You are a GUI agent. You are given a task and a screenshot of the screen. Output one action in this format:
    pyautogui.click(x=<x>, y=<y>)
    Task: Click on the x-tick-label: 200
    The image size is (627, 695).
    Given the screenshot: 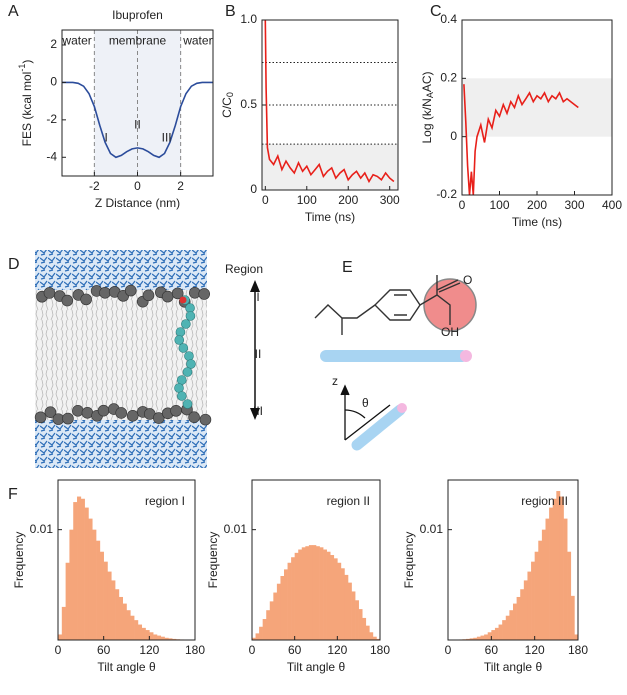 What is the action you would take?
    pyautogui.click(x=348, y=200)
    